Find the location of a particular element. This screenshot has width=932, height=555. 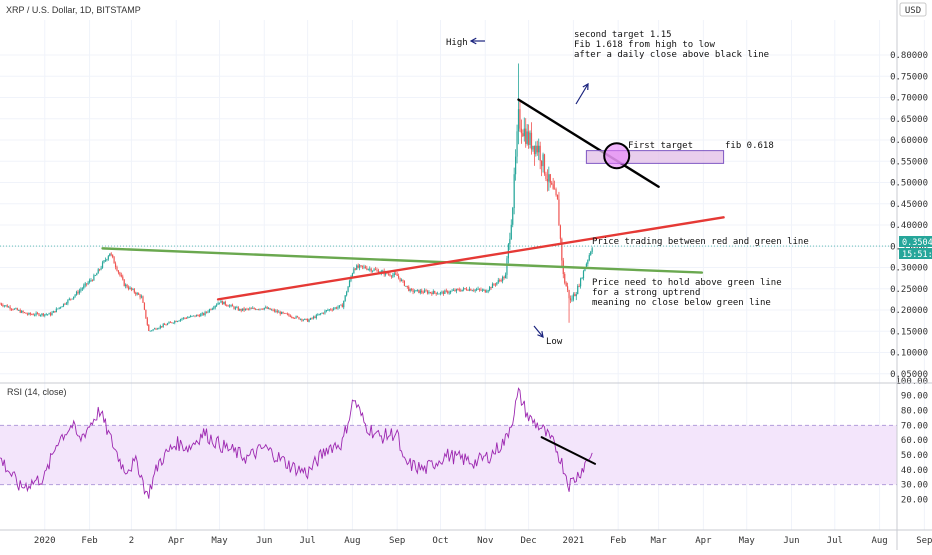

time-tick-label: Jul is located at coordinates (835, 541).